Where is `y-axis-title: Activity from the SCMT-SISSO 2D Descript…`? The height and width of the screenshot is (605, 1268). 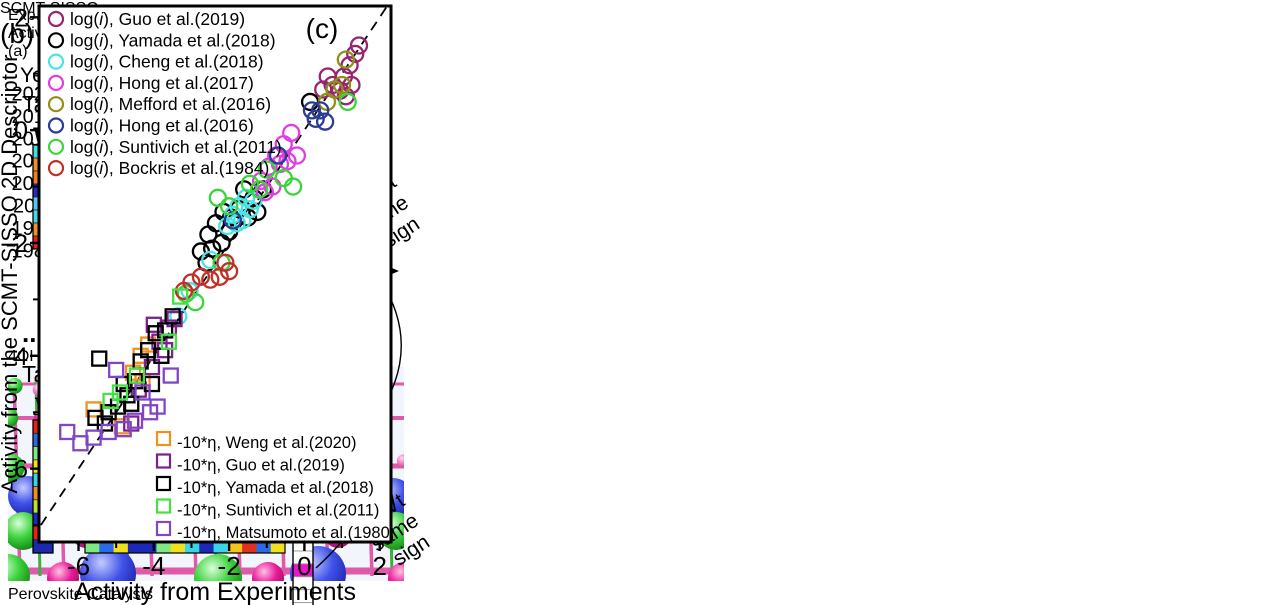 y-axis-title: Activity from the SCMT-SISSO 2D Descript… is located at coordinates (11, 274).